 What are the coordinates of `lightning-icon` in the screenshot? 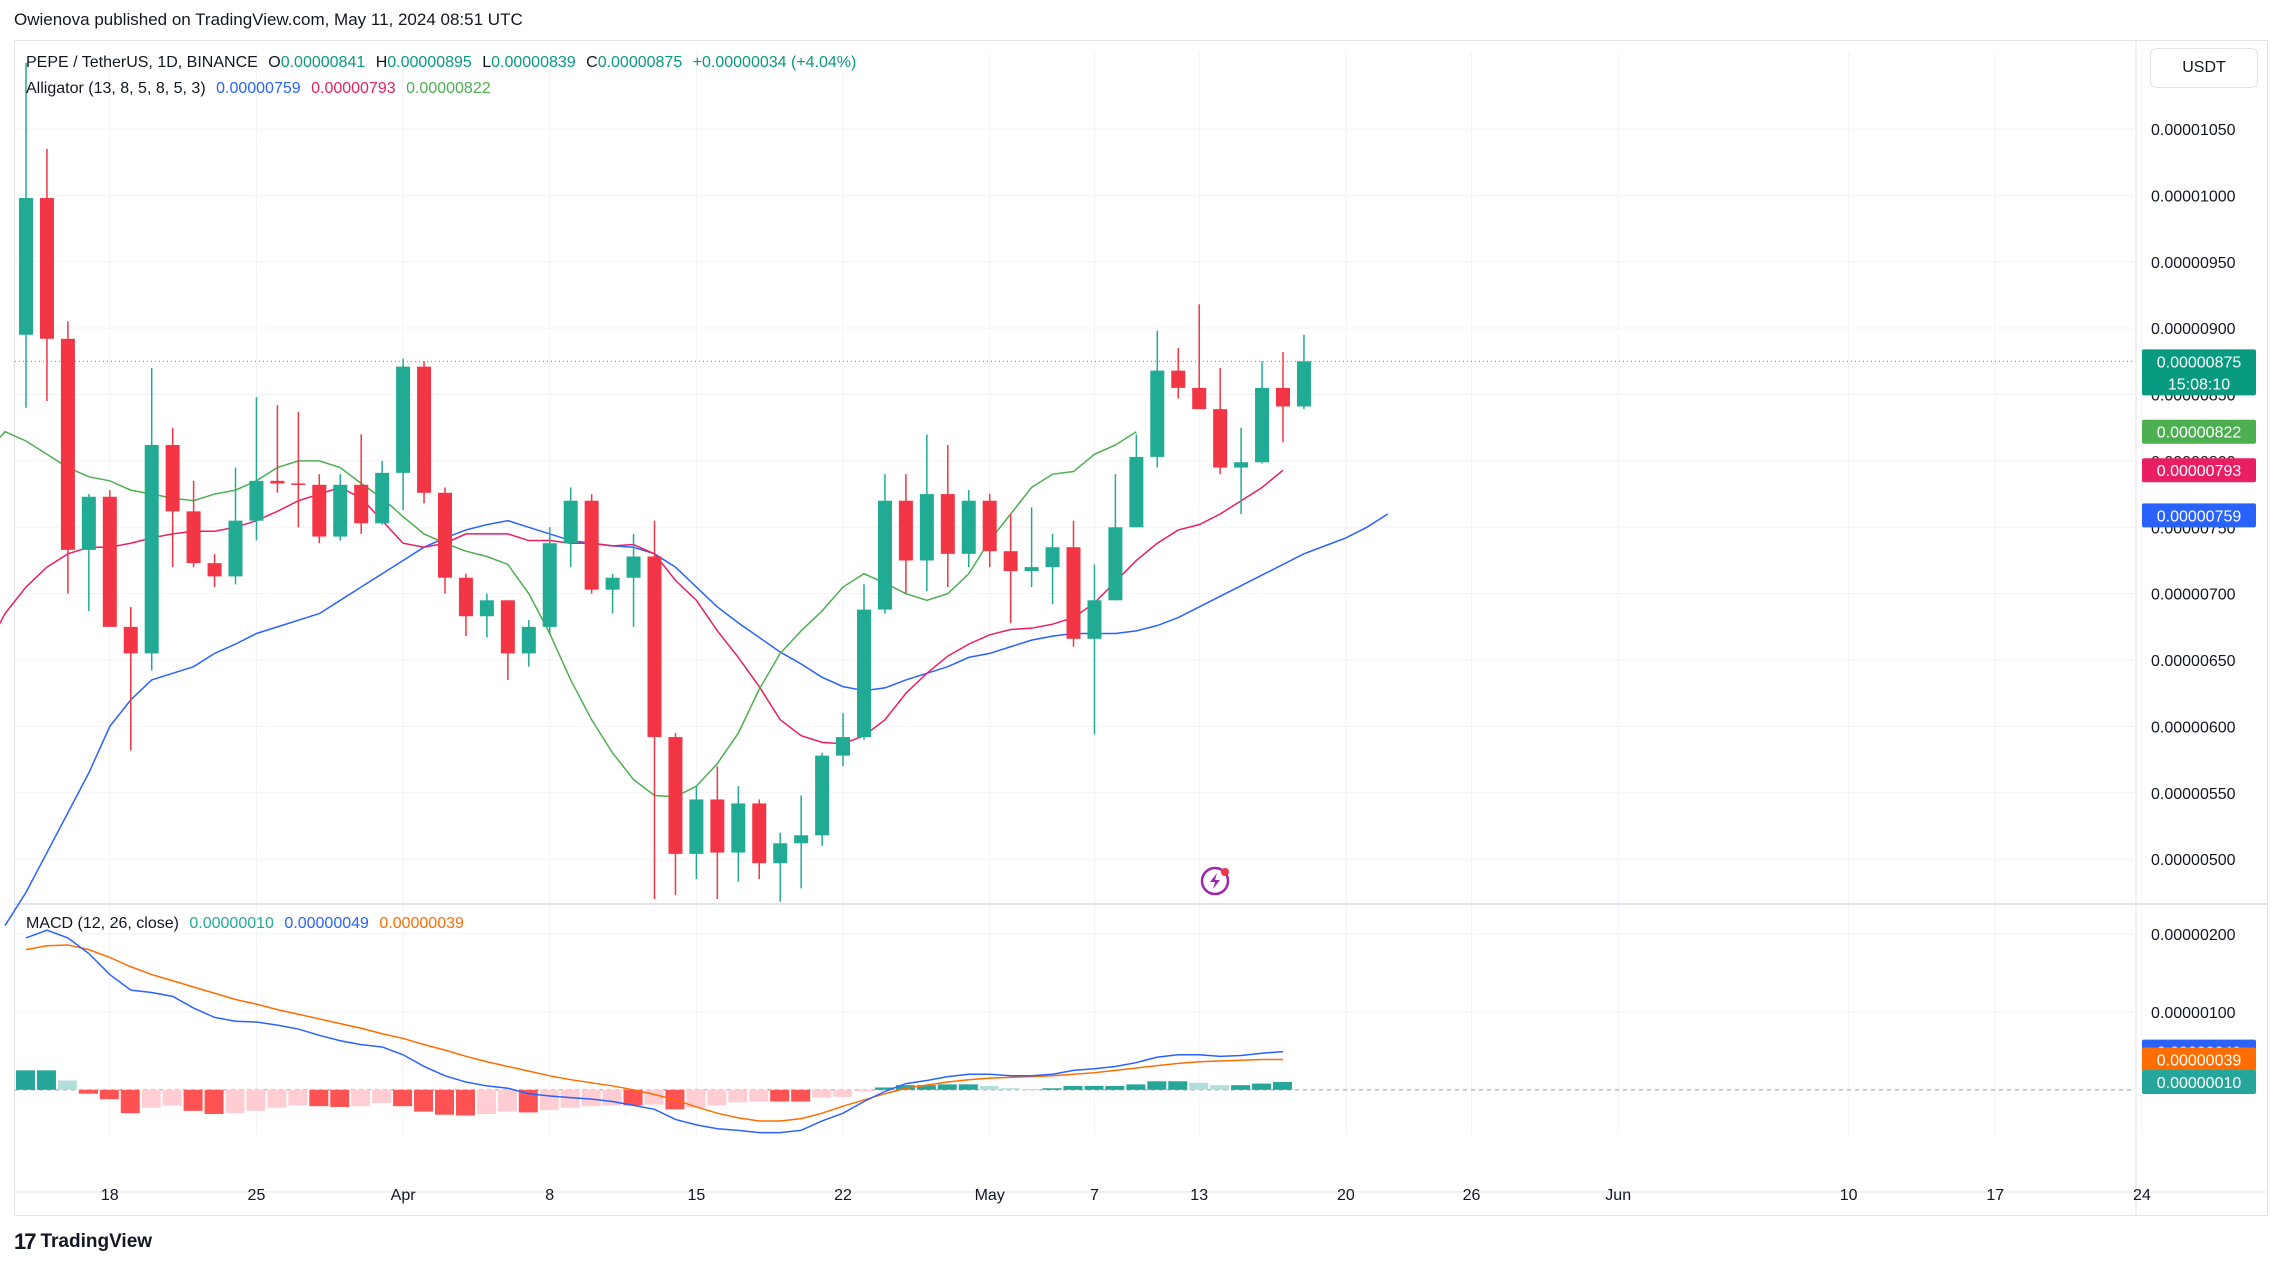 It's located at (1215, 881).